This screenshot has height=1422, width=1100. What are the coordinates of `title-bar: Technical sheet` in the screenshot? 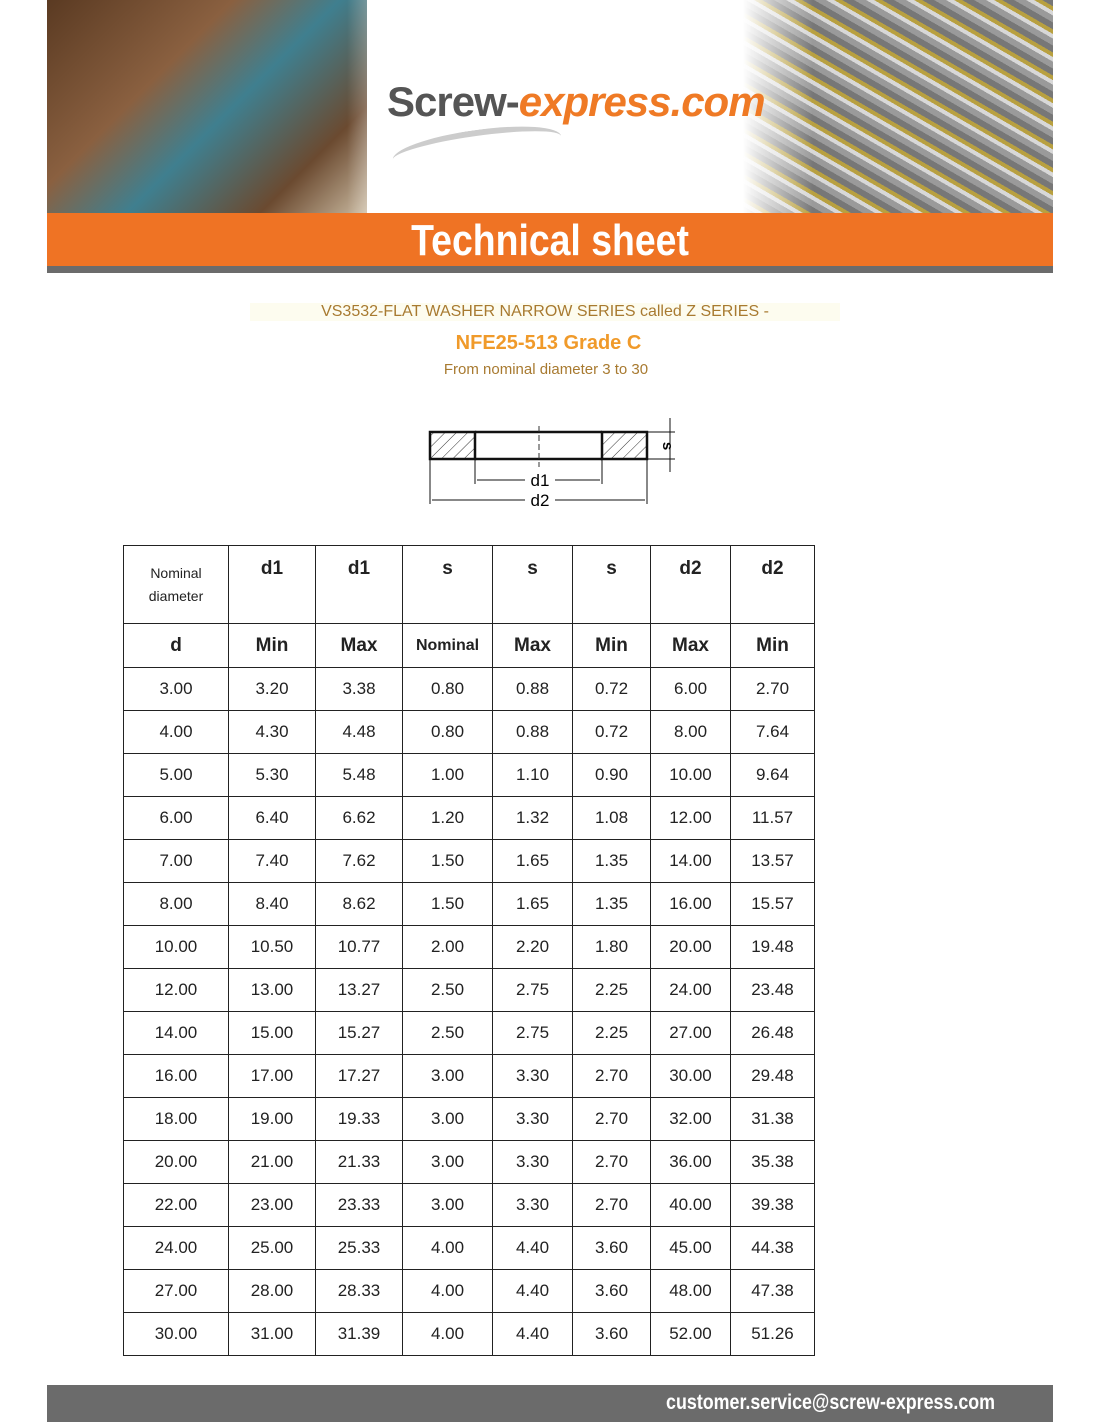 It's located at (550, 239).